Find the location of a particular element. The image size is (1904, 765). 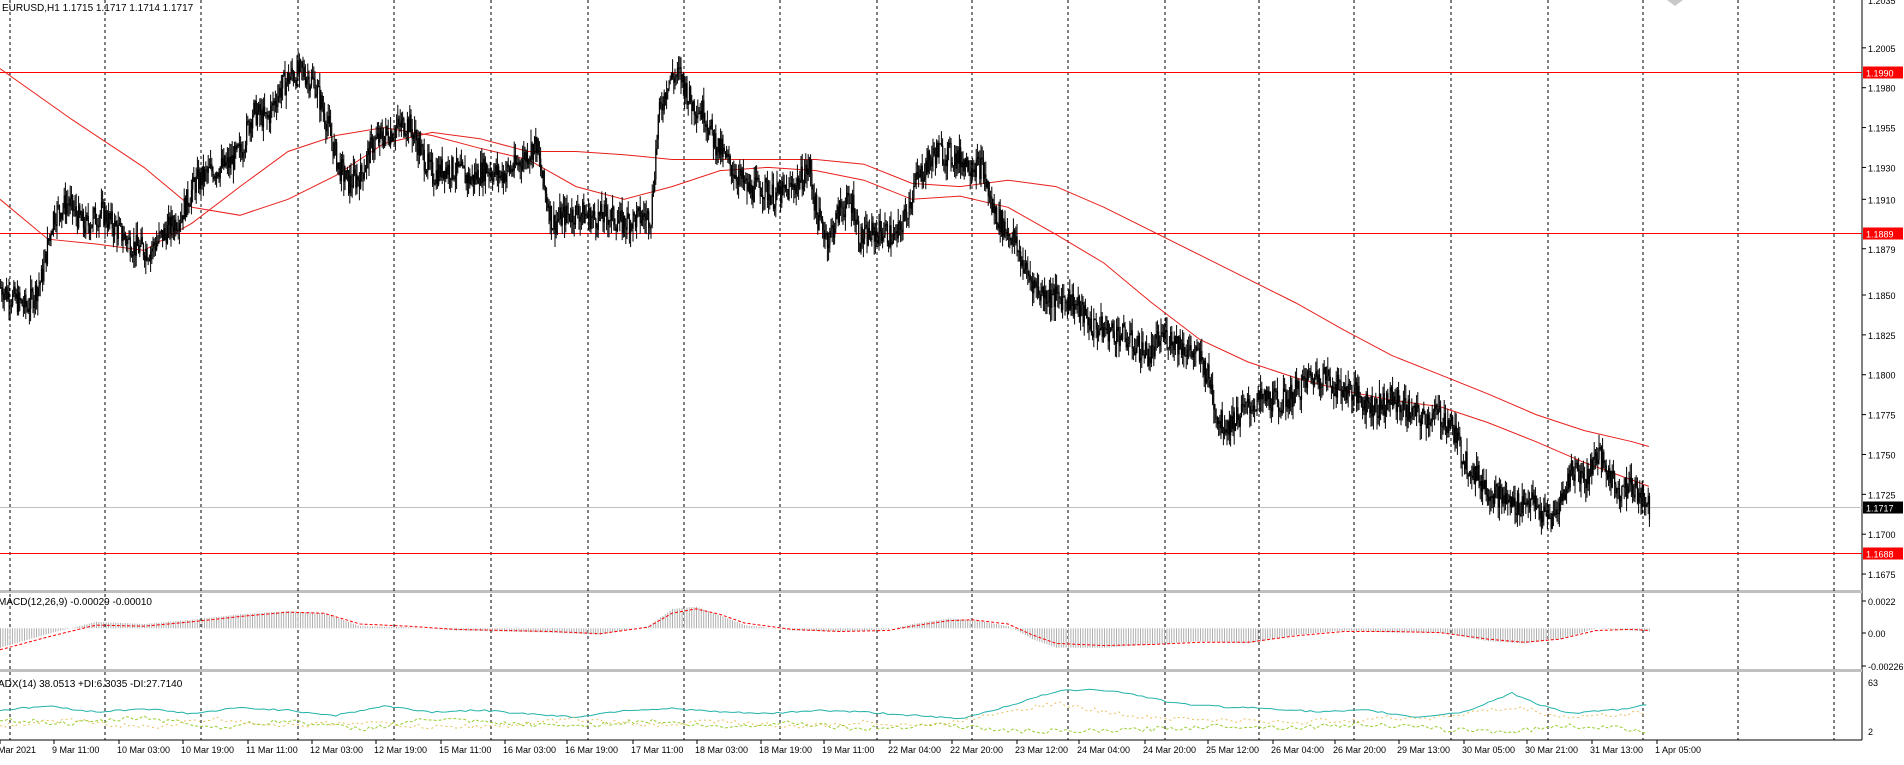

price-tick-label-8: 1.1800 is located at coordinates (1882, 376).